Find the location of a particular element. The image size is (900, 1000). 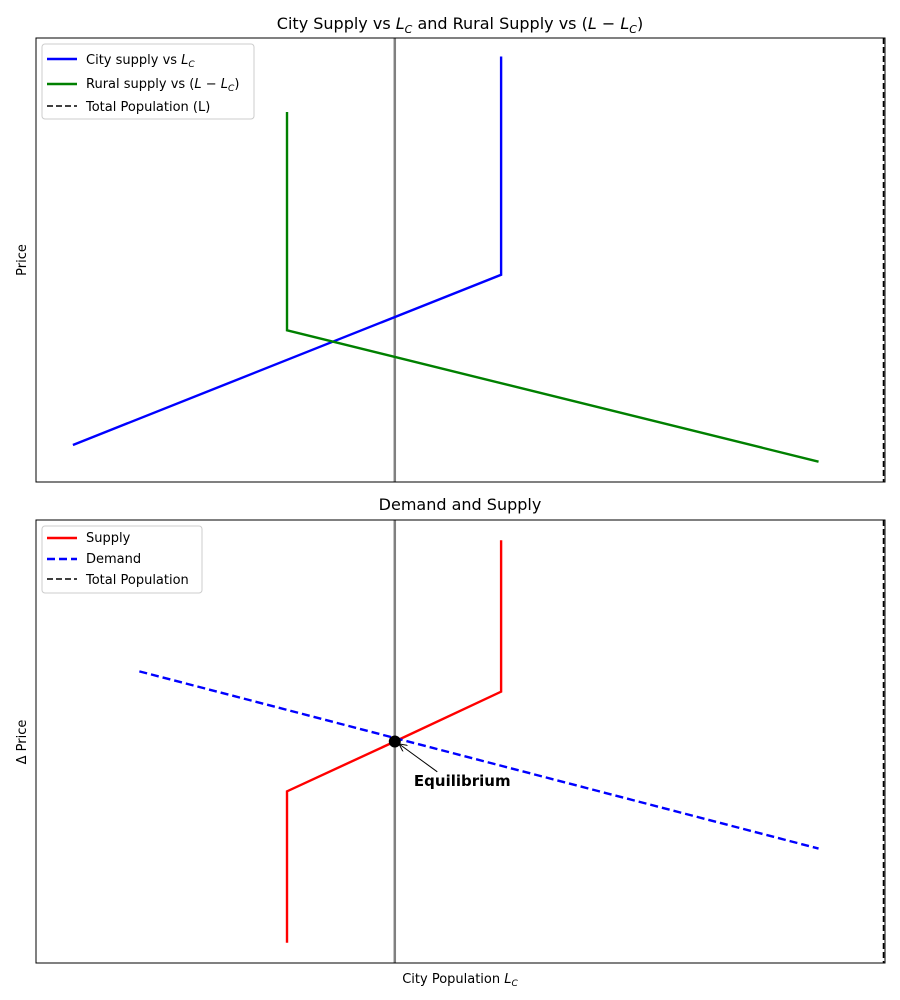

legend-label-demand: Demand is located at coordinates (113, 559).